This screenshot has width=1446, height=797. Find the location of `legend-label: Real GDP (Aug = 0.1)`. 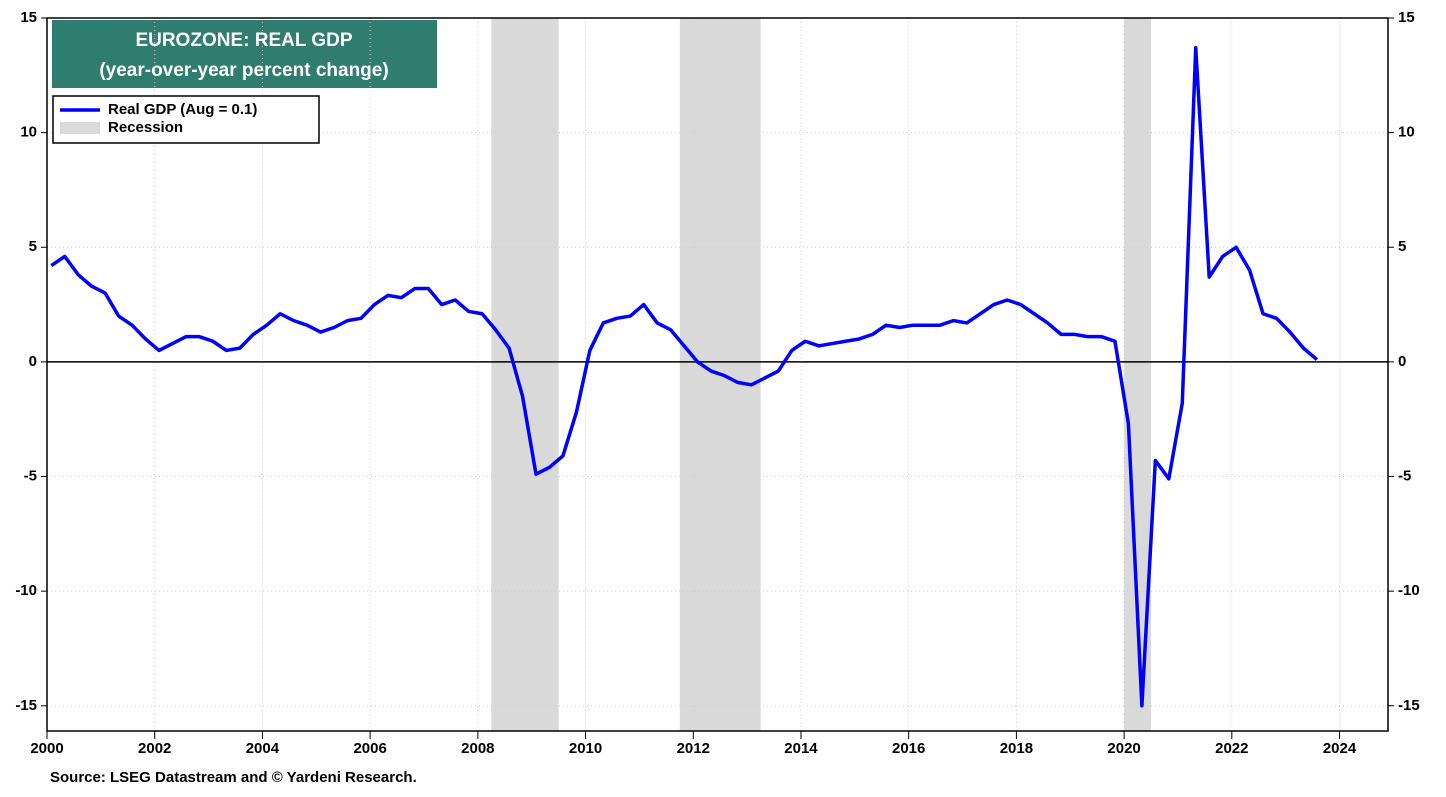

legend-label: Real GDP (Aug = 0.1) is located at coordinates (182, 109).